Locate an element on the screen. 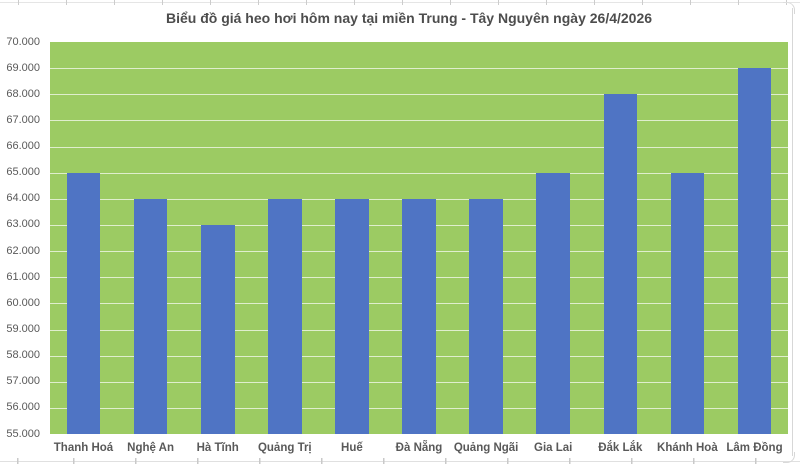 This screenshot has height=467, width=800. window-corner-bottom-right is located at coordinates (789, 457).